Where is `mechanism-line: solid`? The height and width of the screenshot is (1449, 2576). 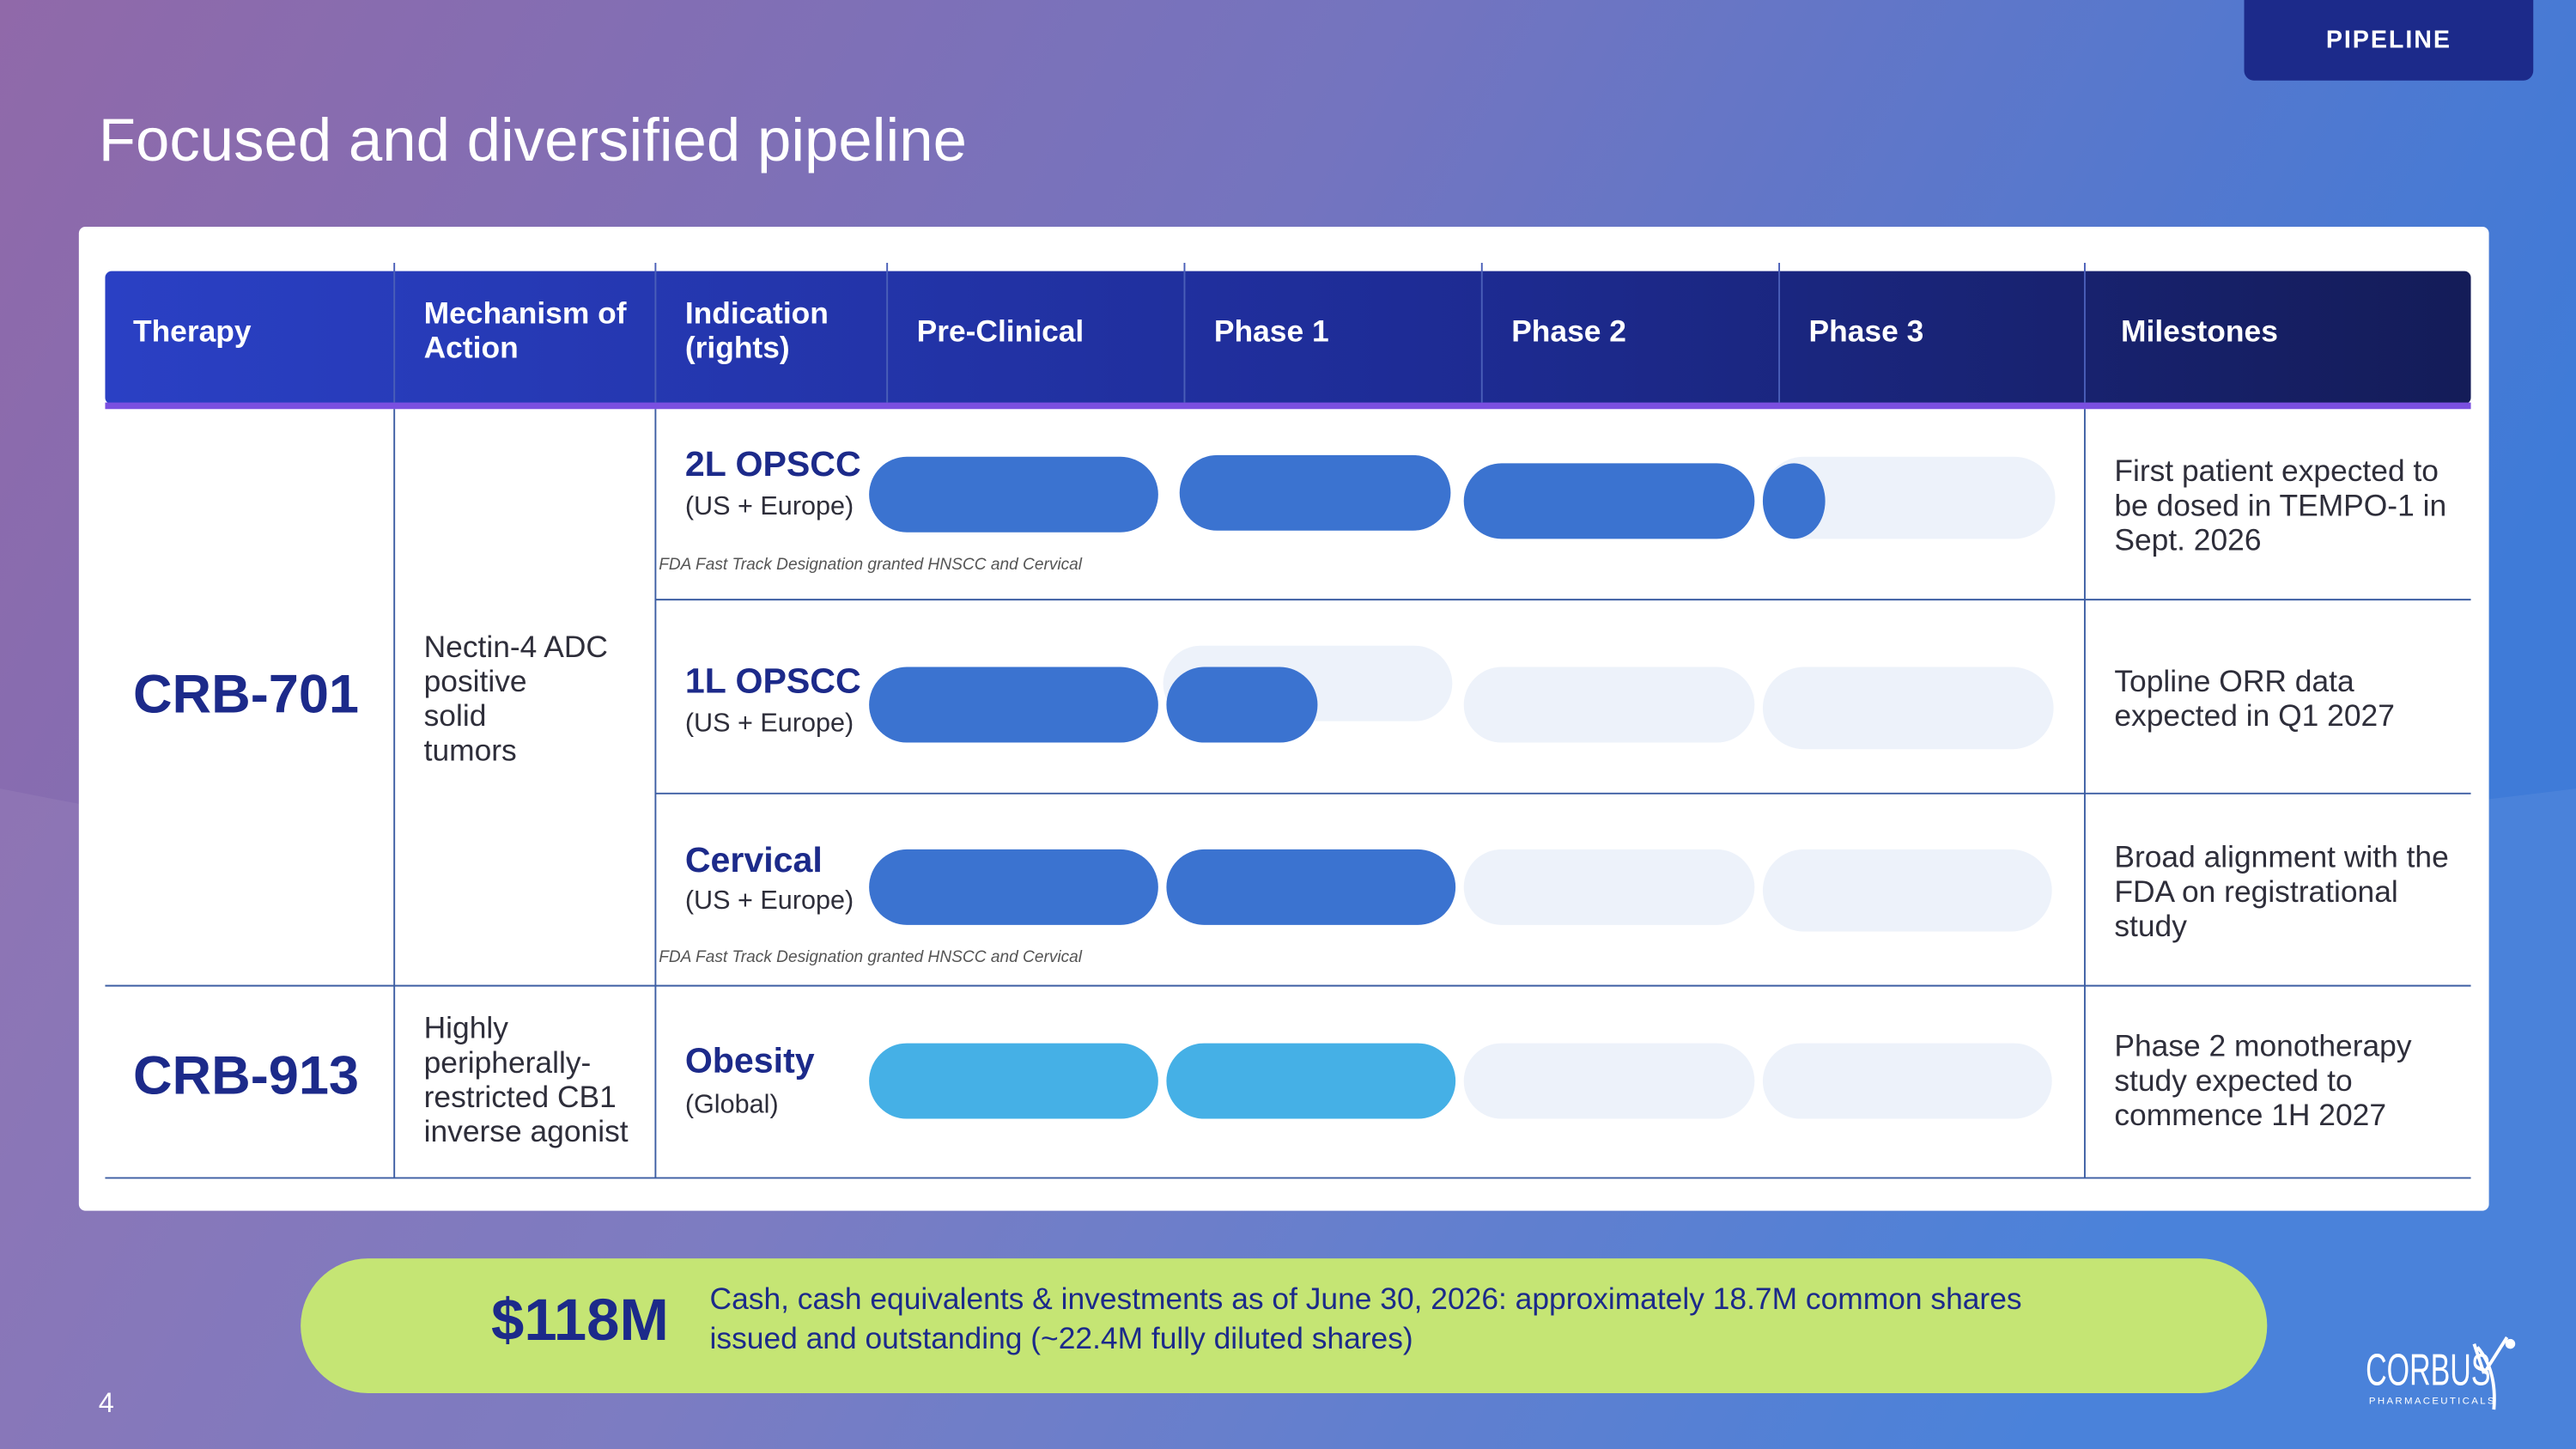 mechanism-line: solid is located at coordinates (455, 716).